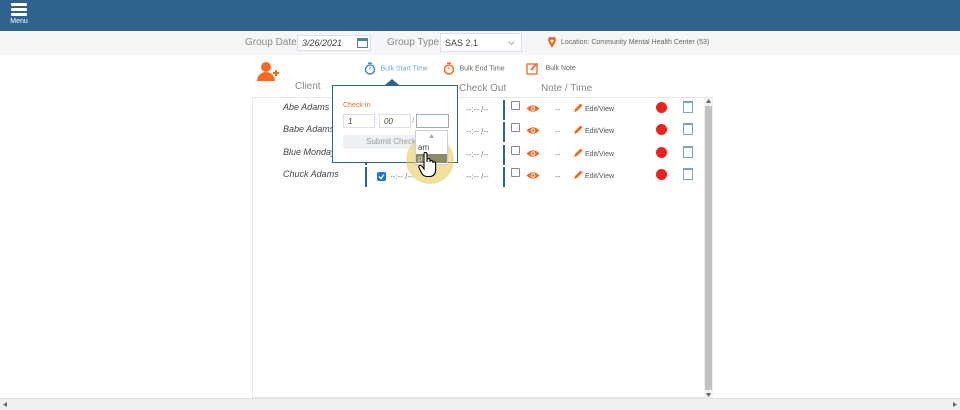 This screenshot has height=410, width=960. What do you see at coordinates (311, 173) in the screenshot?
I see `client-name: Chuck Adams` at bounding box center [311, 173].